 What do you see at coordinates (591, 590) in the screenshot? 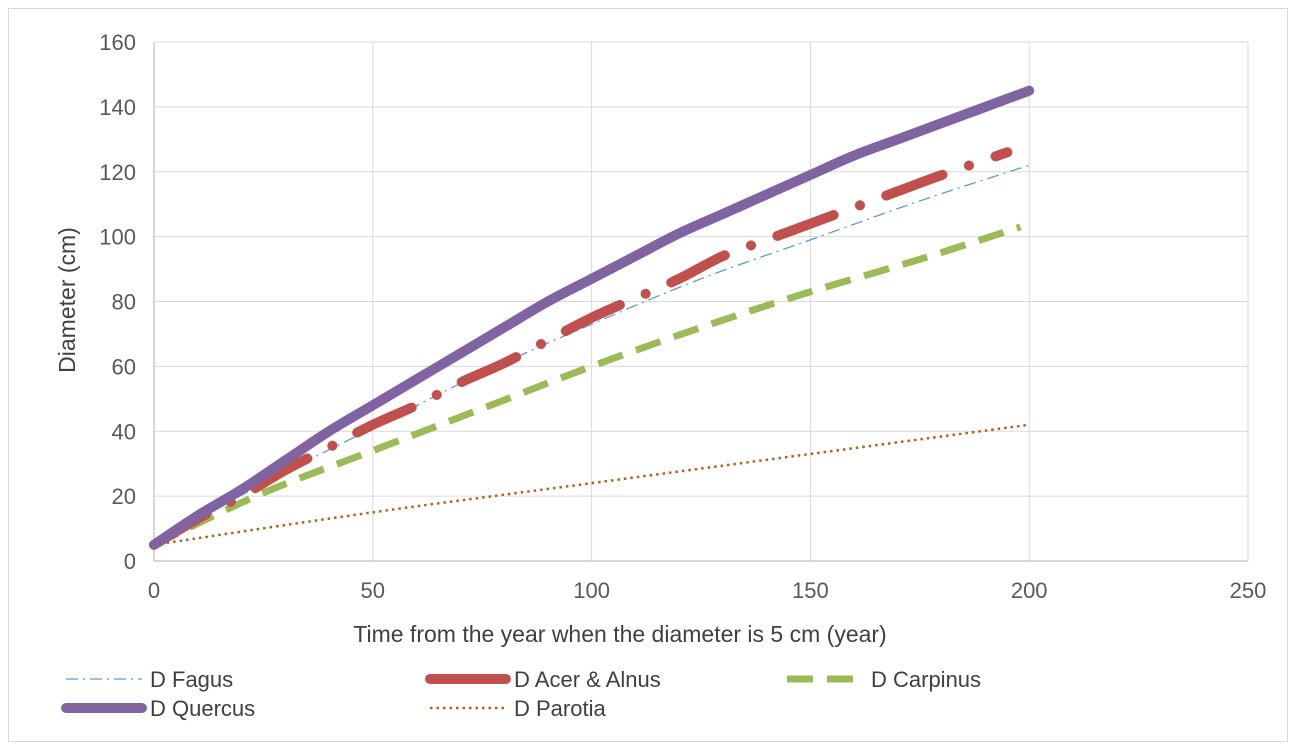
I see `x-tick-label: 100` at bounding box center [591, 590].